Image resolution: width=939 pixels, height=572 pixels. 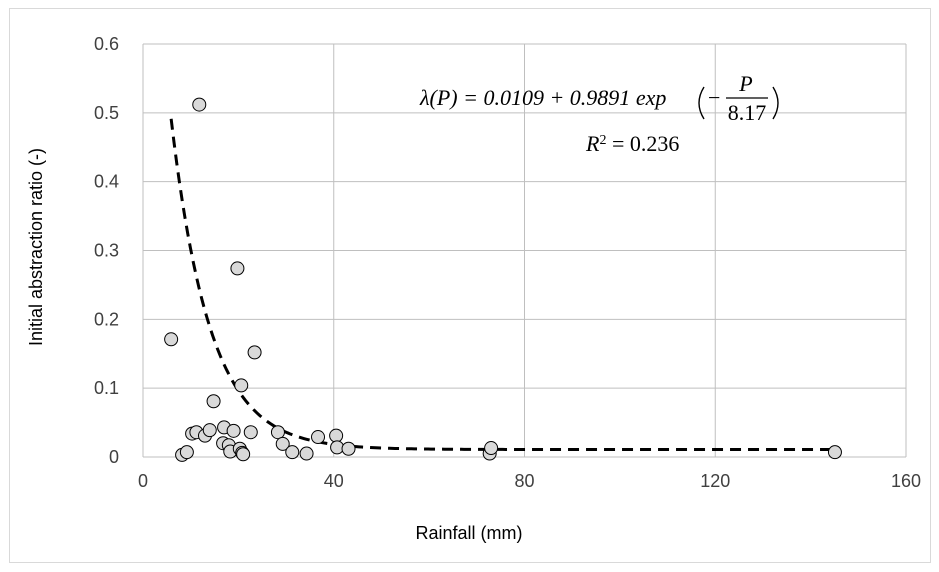 I want to click on x-axis-ticks: 0 40 80 120 160, so click(x=529, y=481).